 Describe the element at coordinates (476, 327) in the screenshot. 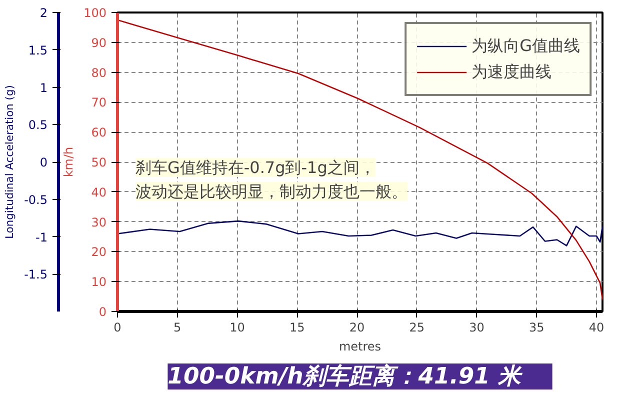

I see `x-tick-label: 30` at that location.